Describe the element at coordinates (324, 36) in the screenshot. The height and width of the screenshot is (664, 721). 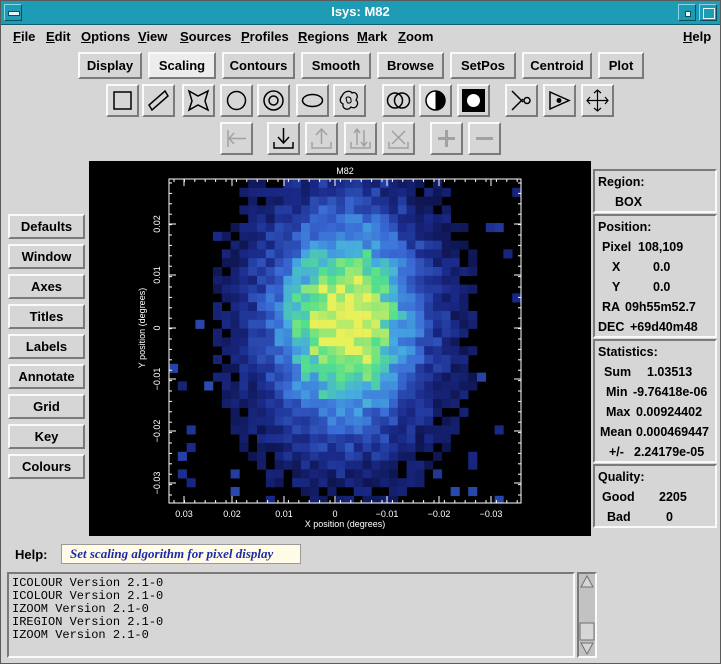
I see `menu-regions: Regions` at that location.